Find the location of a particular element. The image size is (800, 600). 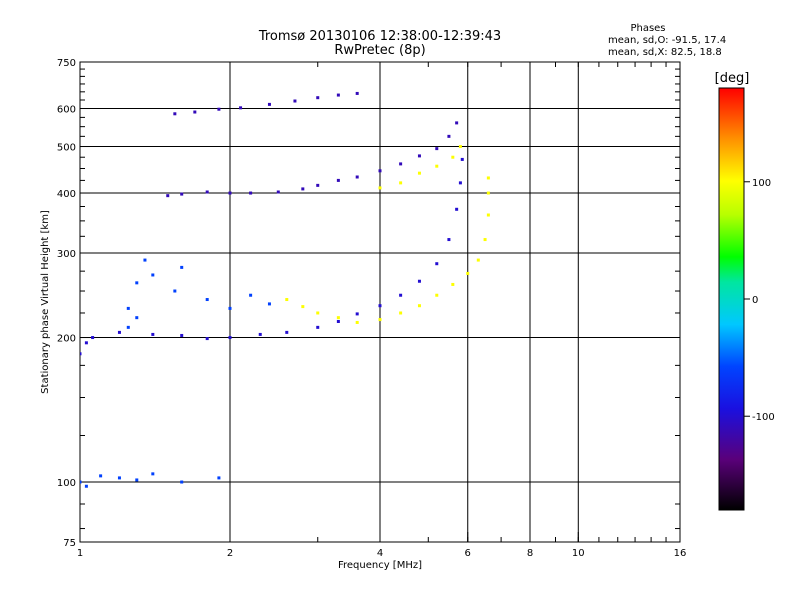

x-tick-label: 4 is located at coordinates (380, 553).